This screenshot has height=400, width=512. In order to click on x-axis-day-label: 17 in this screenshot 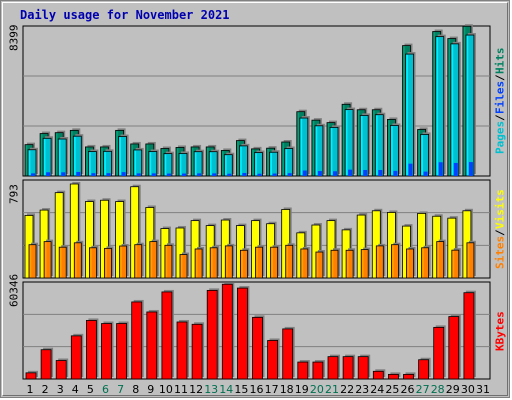, I will do `click(271, 389)`.